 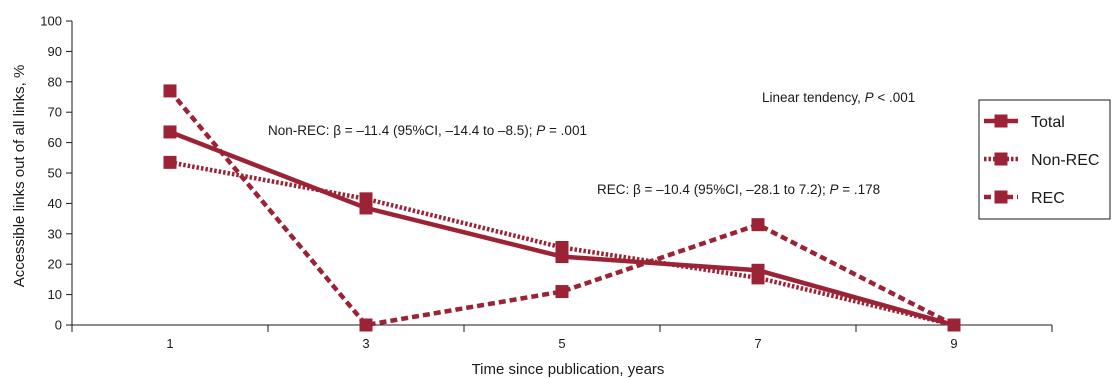 I want to click on y-tick-label: 100, so click(x=51, y=21).